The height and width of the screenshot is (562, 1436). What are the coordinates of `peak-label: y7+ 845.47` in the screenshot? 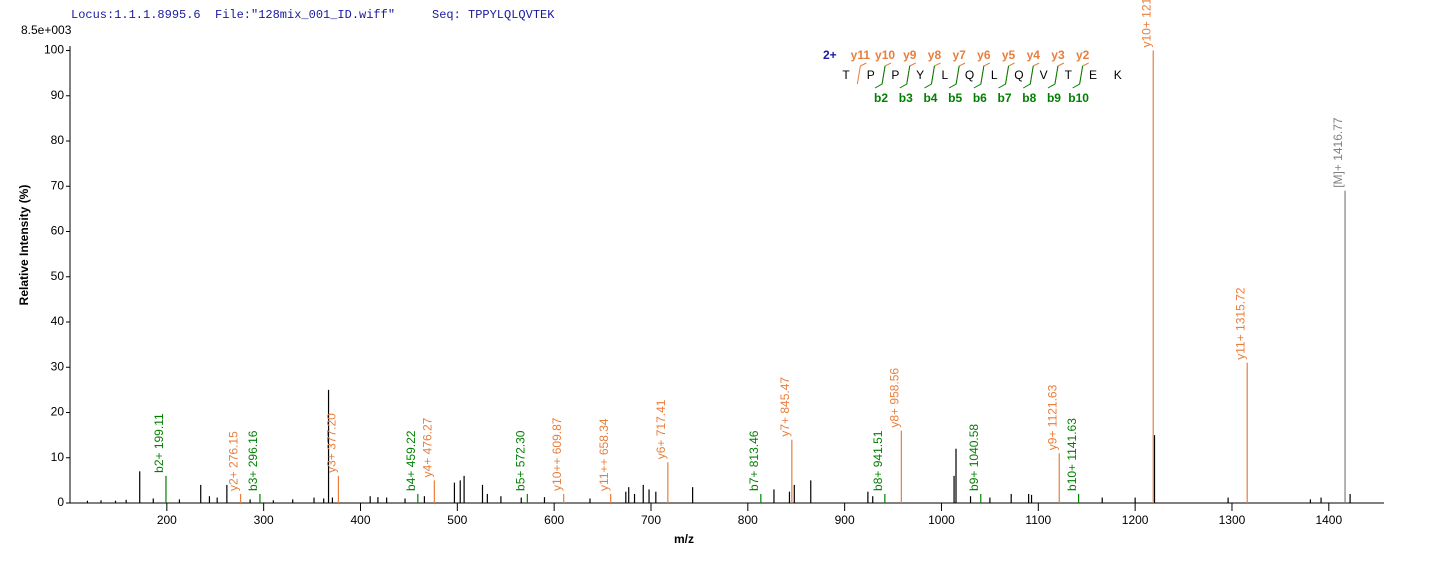 It's located at (785, 407).